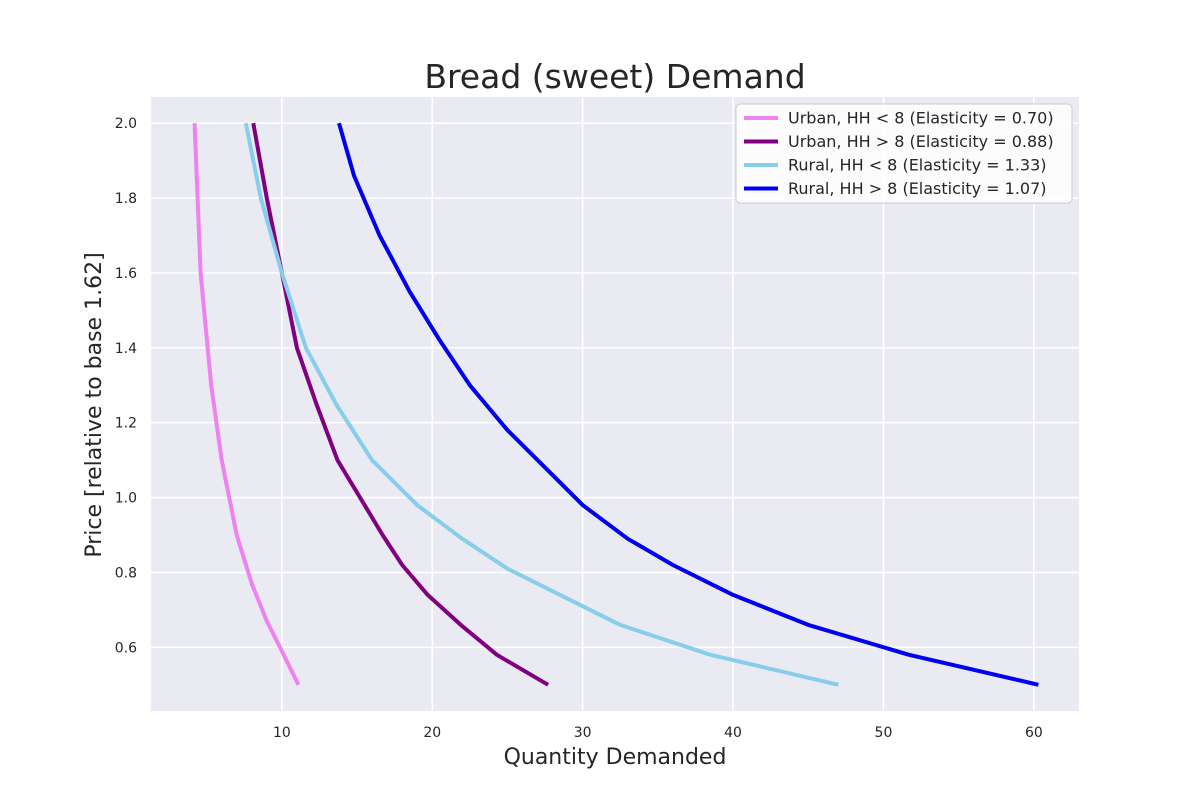 This screenshot has height=804, width=1200. I want to click on y-tick-label: 1.0, so click(126, 499).